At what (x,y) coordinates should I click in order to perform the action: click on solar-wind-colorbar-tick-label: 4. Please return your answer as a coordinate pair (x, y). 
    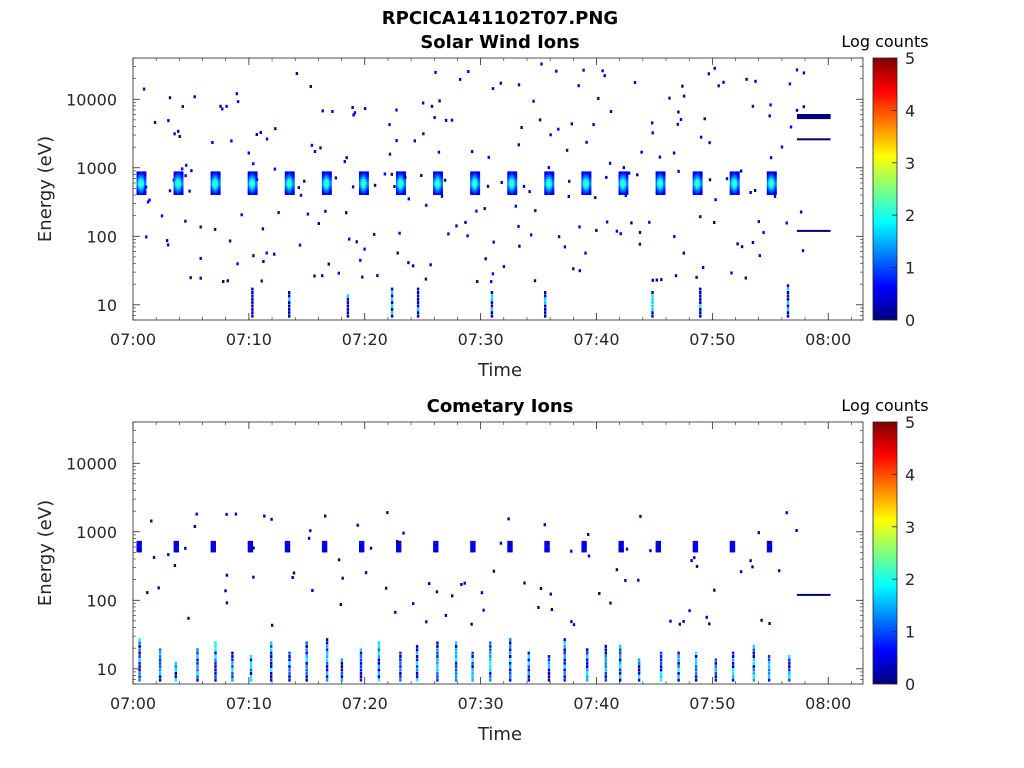
    Looking at the image, I should click on (910, 110).